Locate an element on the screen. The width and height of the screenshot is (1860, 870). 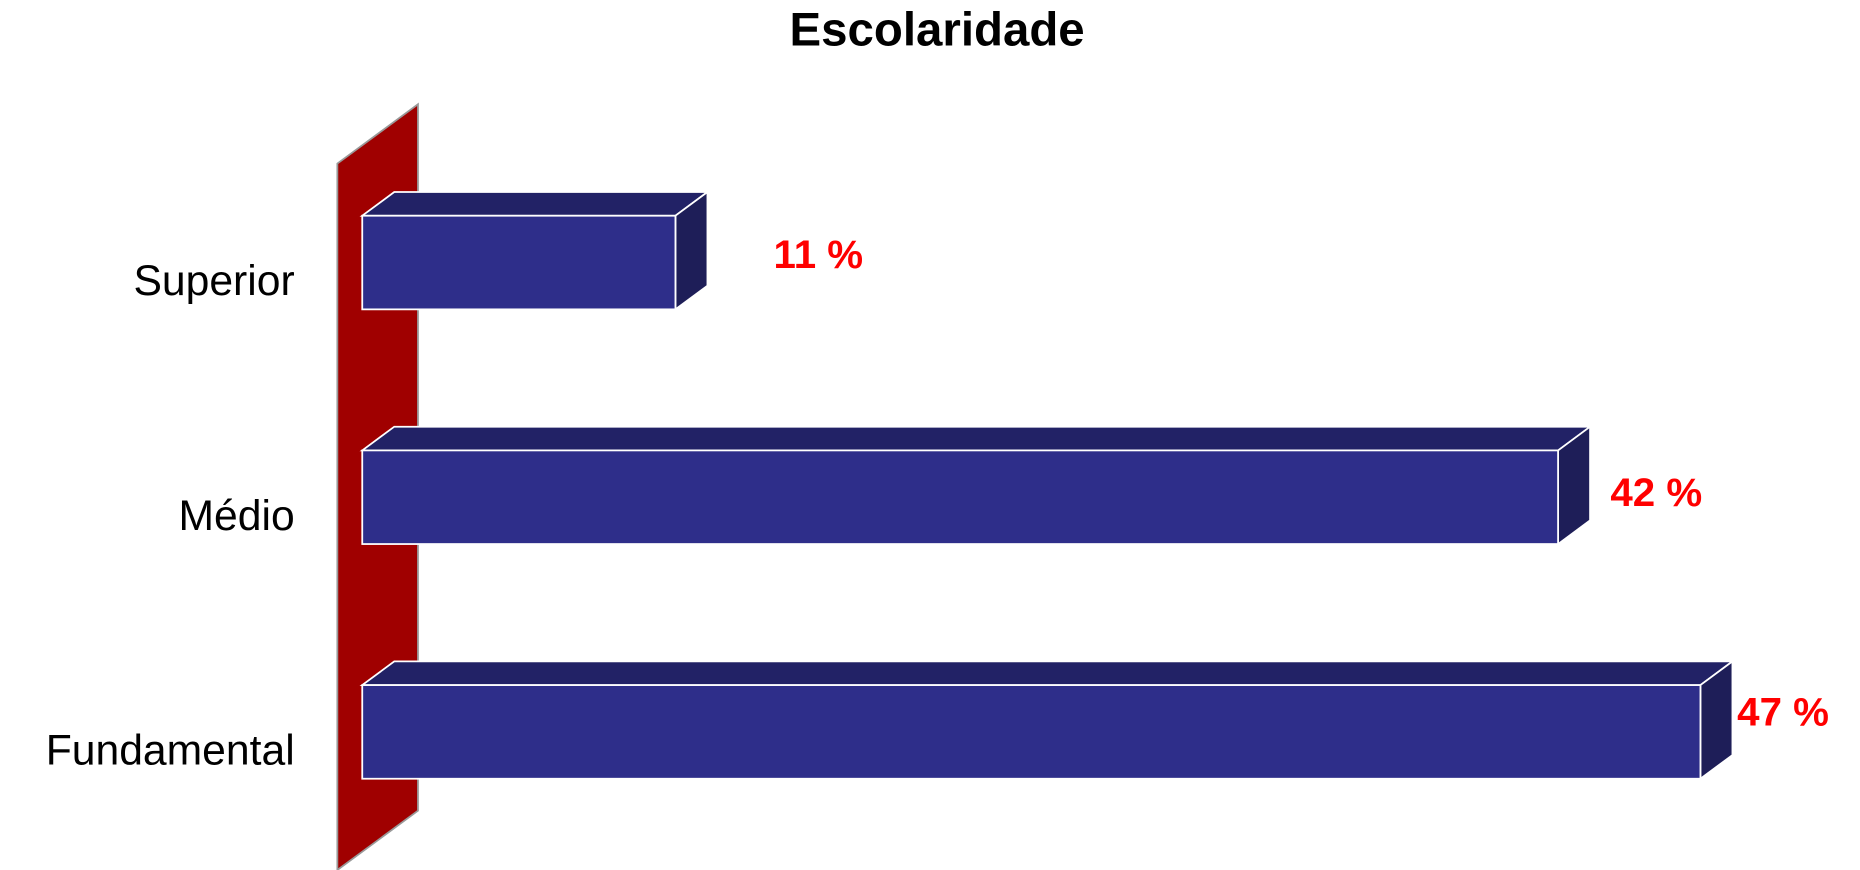
category-label: Superior is located at coordinates (213, 281).